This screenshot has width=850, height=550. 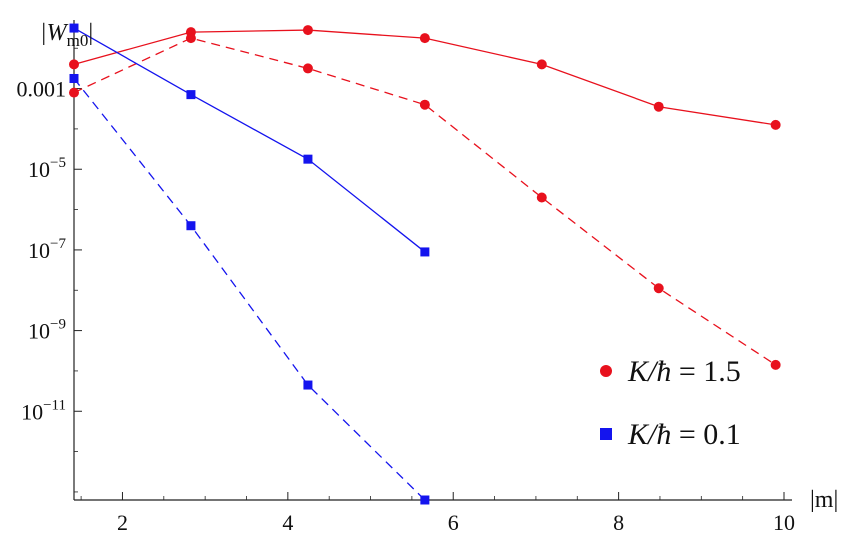 I want to click on y-tick-label: 10⁻⁷, so click(x=47, y=249).